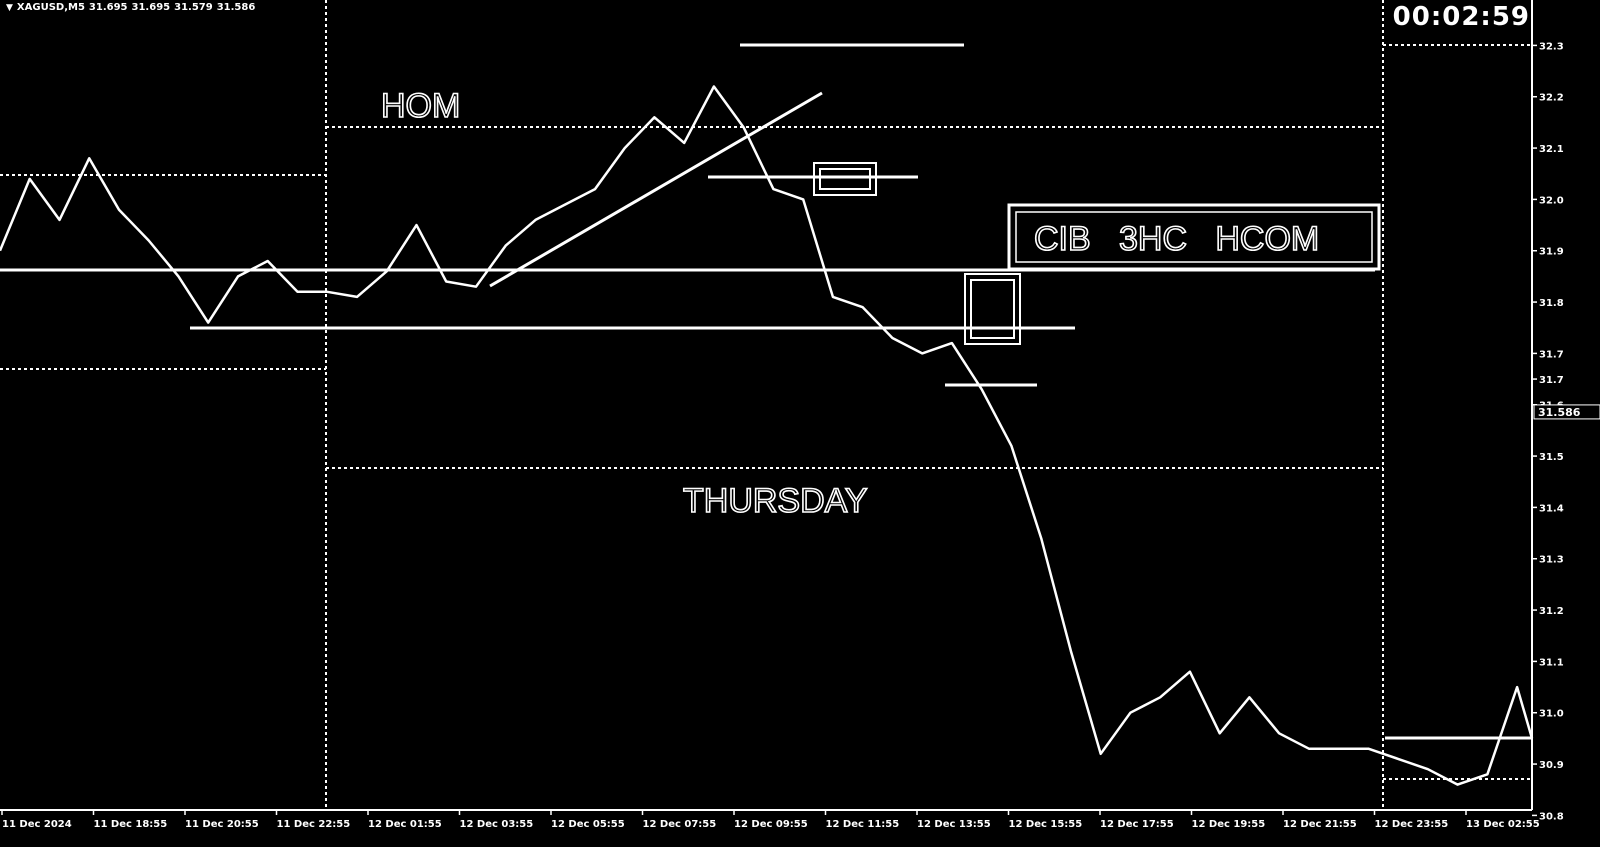 Image resolution: width=1600 pixels, height=847 pixels. Describe the element at coordinates (314, 824) in the screenshot. I see `x-tick-label: 11 Dec 22:55` at that location.